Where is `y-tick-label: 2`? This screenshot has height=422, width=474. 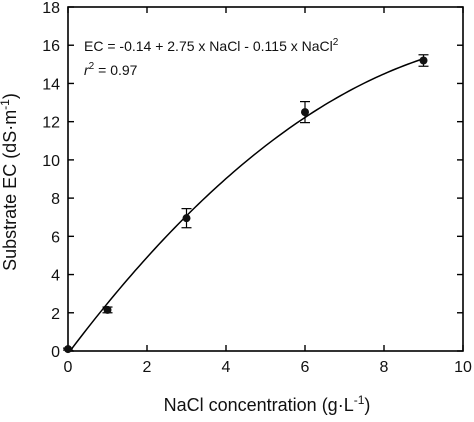
y-tick-label: 2 is located at coordinates (55, 314).